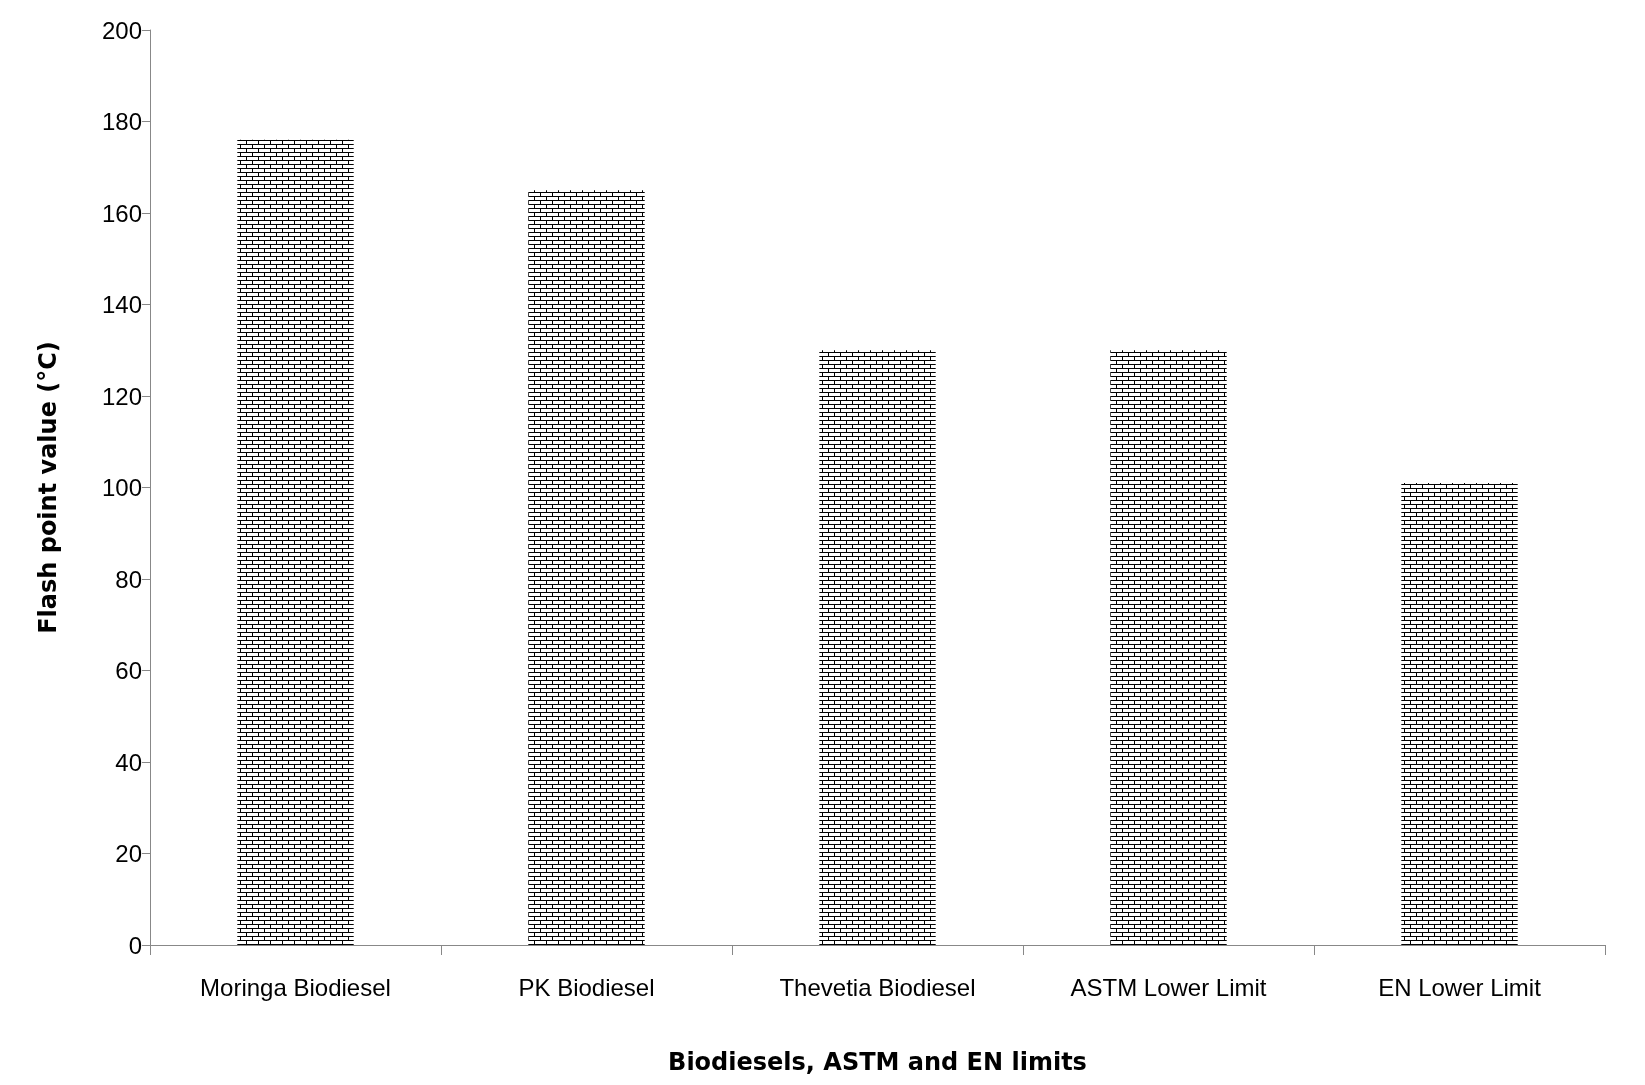  Describe the element at coordinates (121, 213) in the screenshot. I see `y-tick-label: 160` at that location.